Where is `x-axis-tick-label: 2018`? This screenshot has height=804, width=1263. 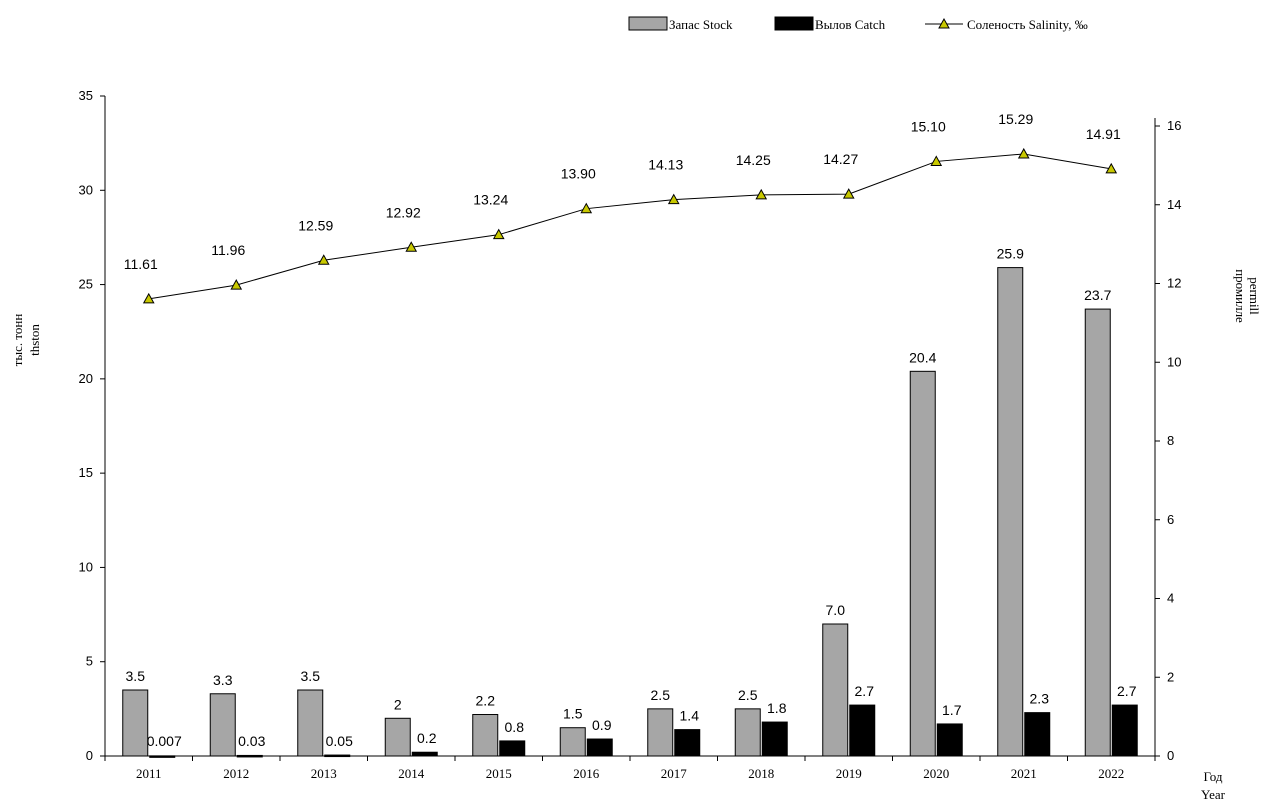
x-axis-tick-label: 2018 is located at coordinates (761, 773).